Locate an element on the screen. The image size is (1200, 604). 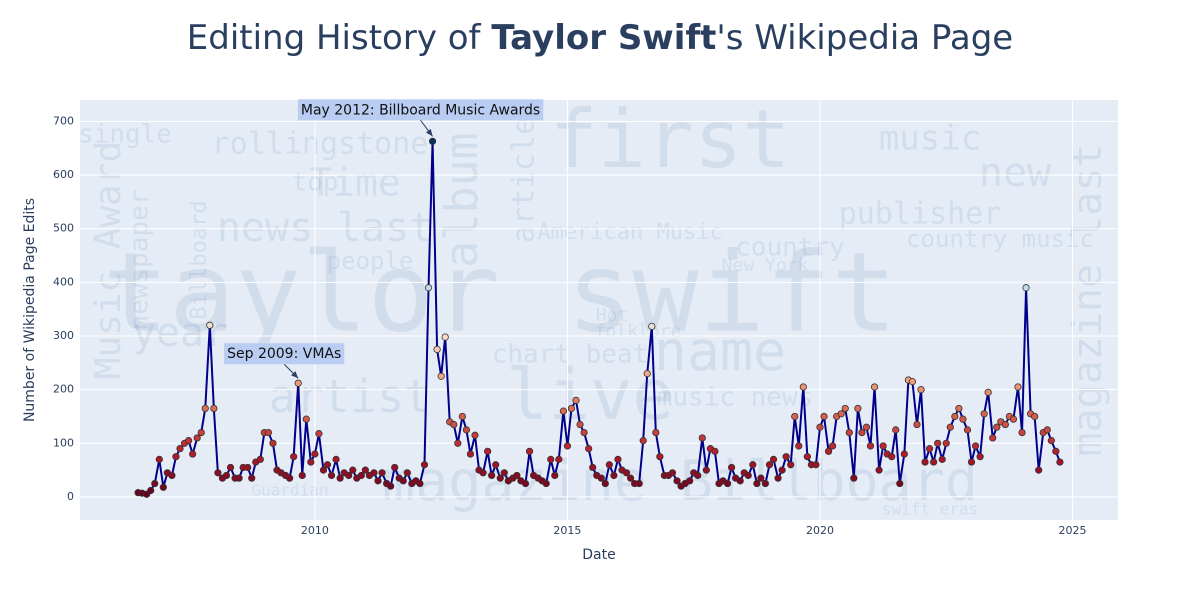
background-word: taylor swift is located at coordinates (500, 292).